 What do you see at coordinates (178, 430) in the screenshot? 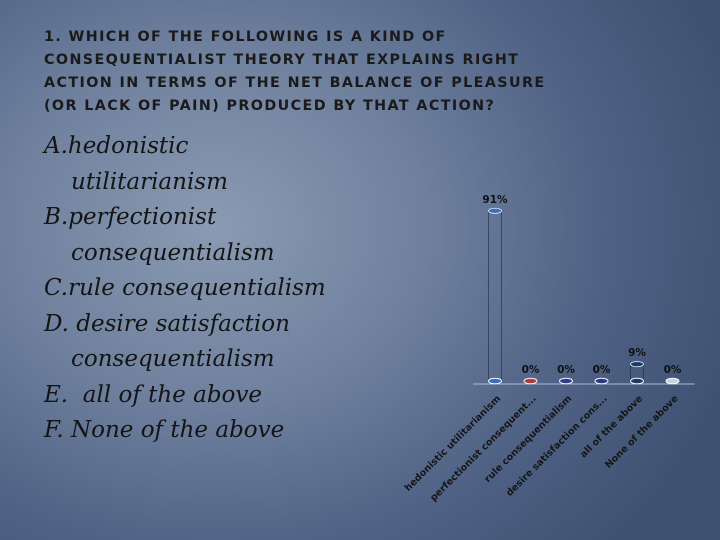
I see `option-text: None of the above` at bounding box center [178, 430].